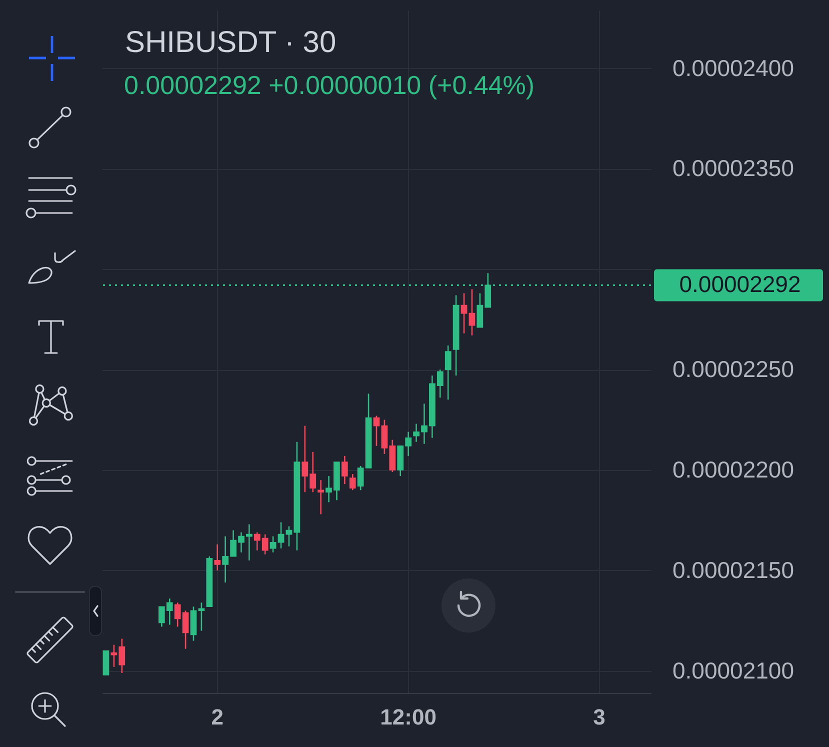 This screenshot has width=829, height=747. I want to click on y-tick-label: 0.00002250, so click(733, 369).